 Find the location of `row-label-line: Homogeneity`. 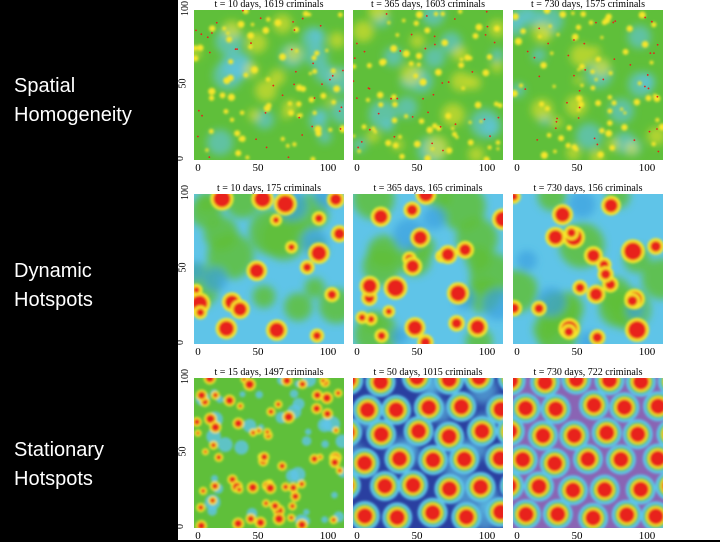

row-label-line: Homogeneity is located at coordinates (73, 115).